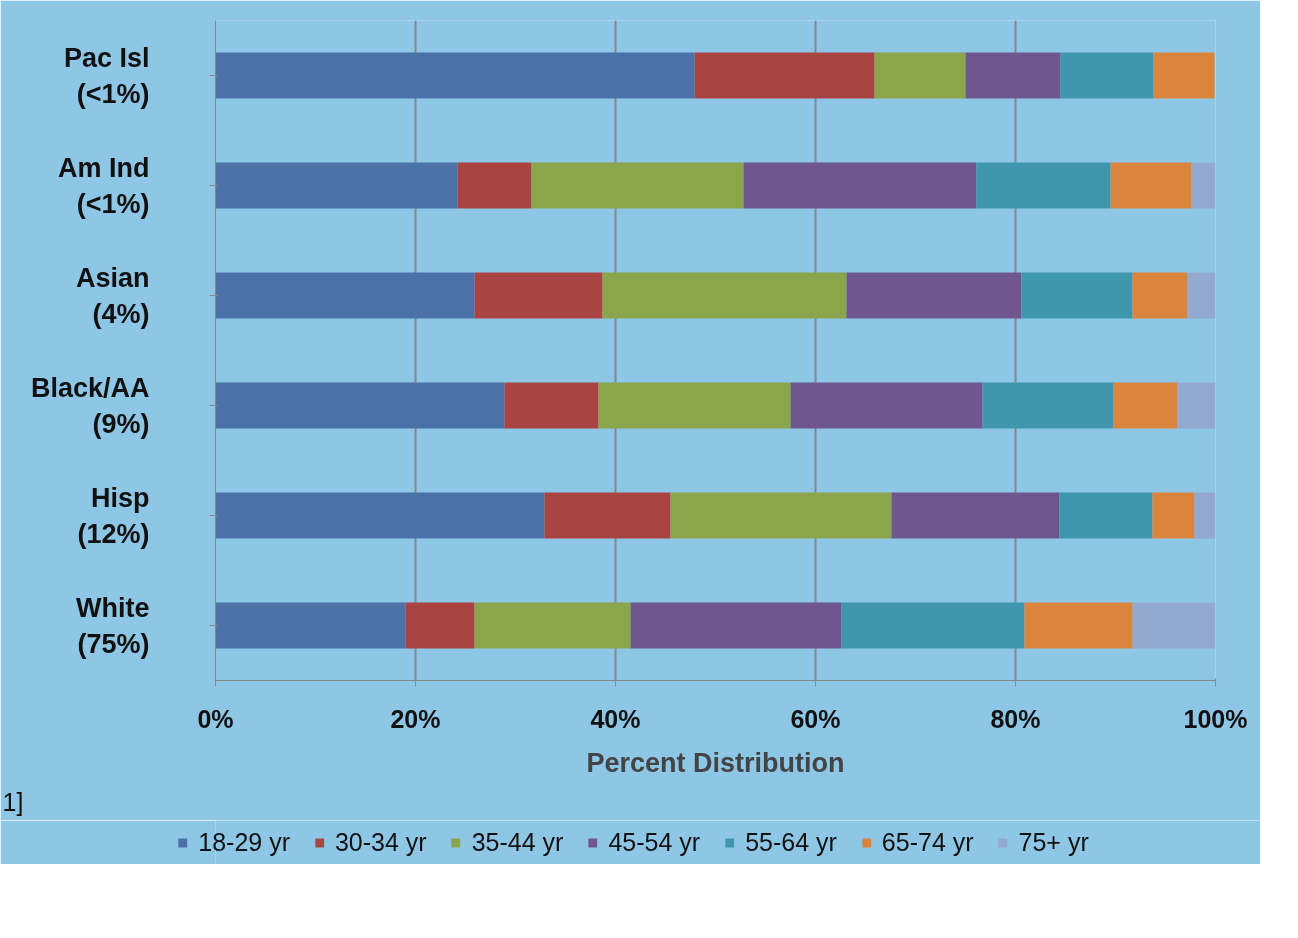 Image resolution: width=1298 pixels, height=938 pixels. Describe the element at coordinates (90, 405) in the screenshot. I see `y-tick-label: Black/AA (9%)` at that location.